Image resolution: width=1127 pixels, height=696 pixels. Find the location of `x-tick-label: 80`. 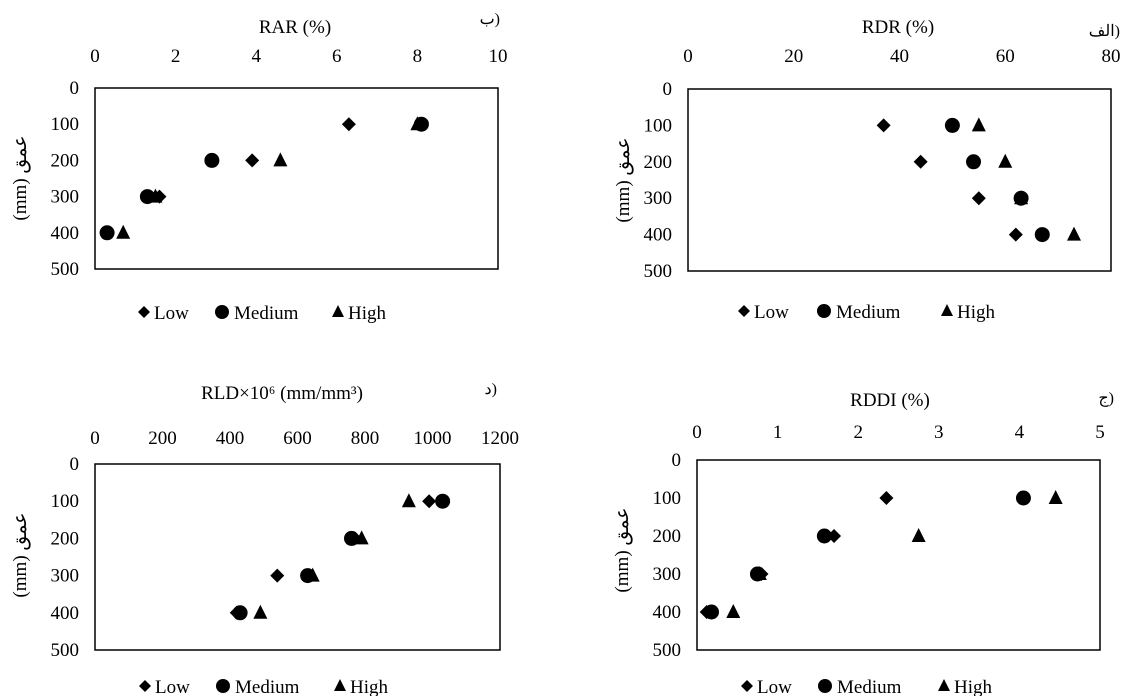

x-tick-label: 80 is located at coordinates (1111, 56).